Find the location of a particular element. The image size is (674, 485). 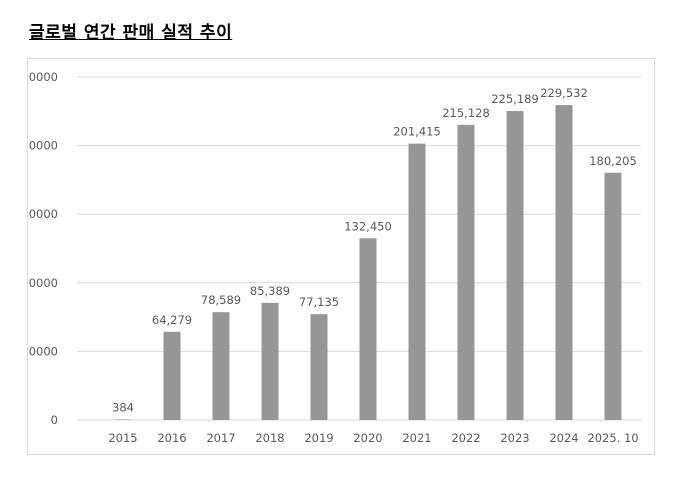

data-label: 78,589 is located at coordinates (221, 300).